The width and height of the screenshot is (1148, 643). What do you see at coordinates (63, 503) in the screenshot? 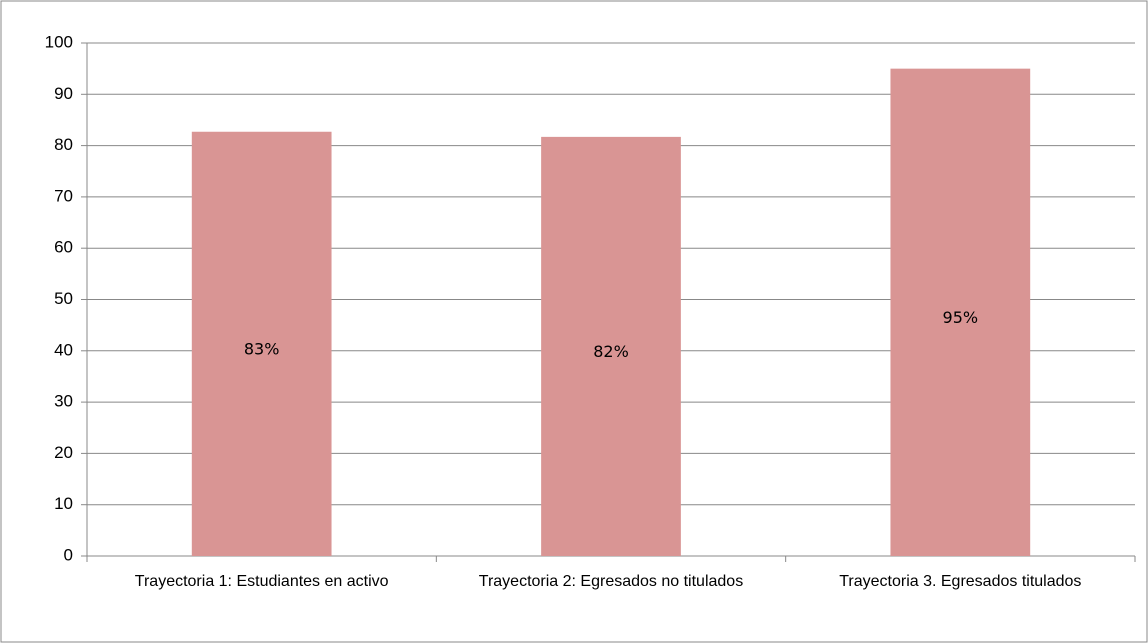
I see `y-tick-label: 10` at bounding box center [63, 503].